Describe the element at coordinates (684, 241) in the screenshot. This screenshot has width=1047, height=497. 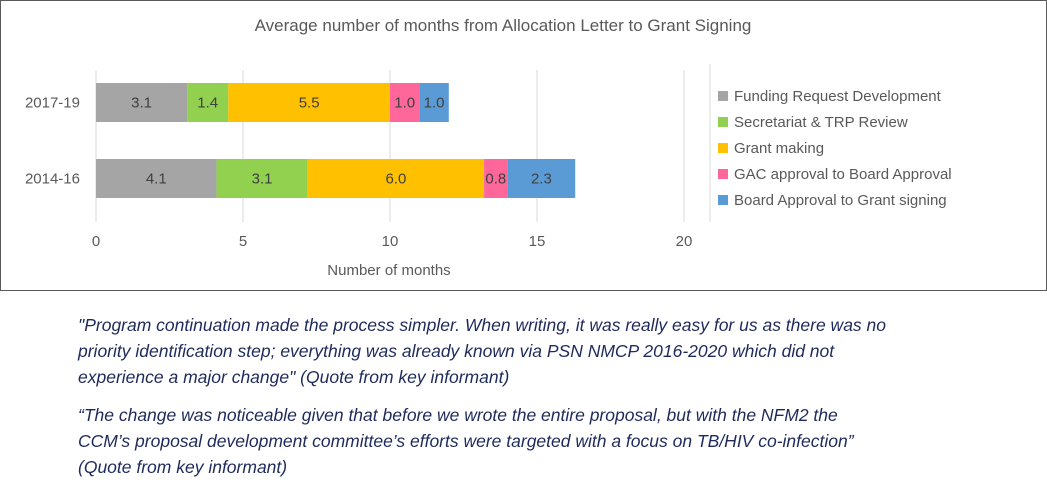
I see `x-tick-label-20: 20` at that location.